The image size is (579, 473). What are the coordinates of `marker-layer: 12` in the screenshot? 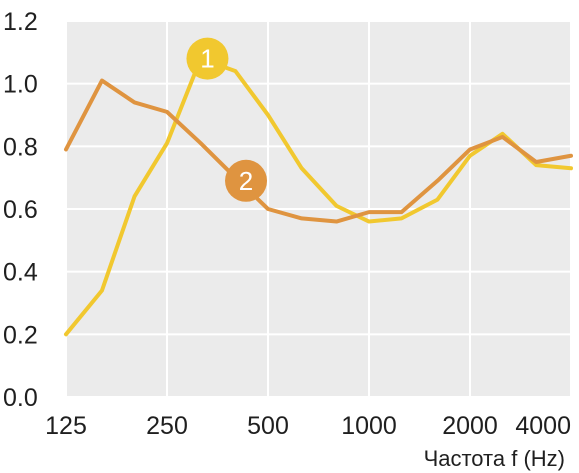 It's located at (227, 119).